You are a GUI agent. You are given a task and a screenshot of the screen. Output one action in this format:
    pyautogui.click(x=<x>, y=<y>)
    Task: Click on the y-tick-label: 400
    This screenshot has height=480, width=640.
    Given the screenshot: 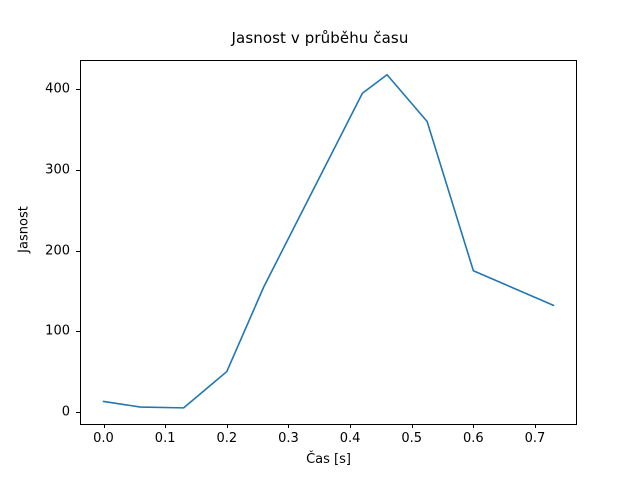 What is the action you would take?
    pyautogui.click(x=57, y=89)
    